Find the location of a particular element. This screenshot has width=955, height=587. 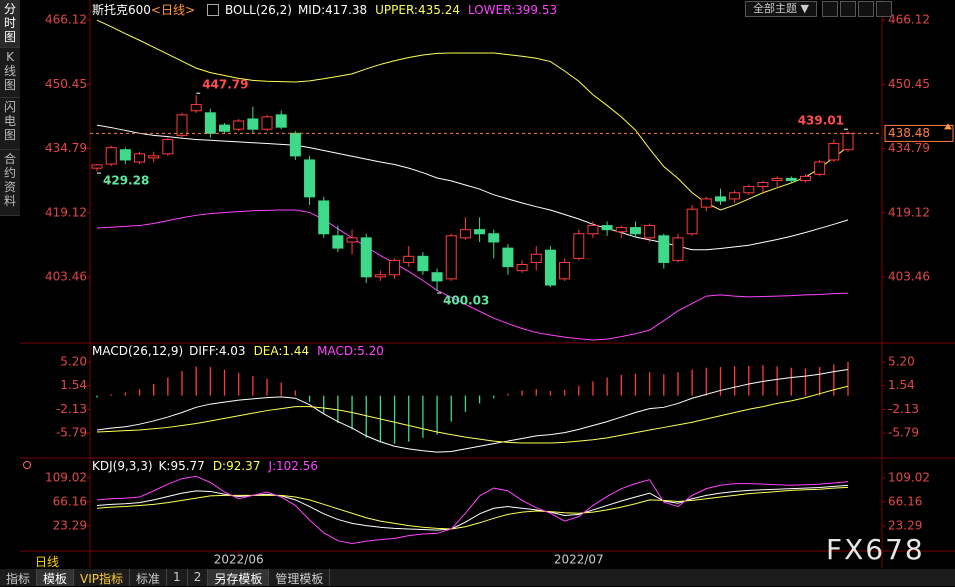

tool-button: VIP指标 is located at coordinates (102, 577).